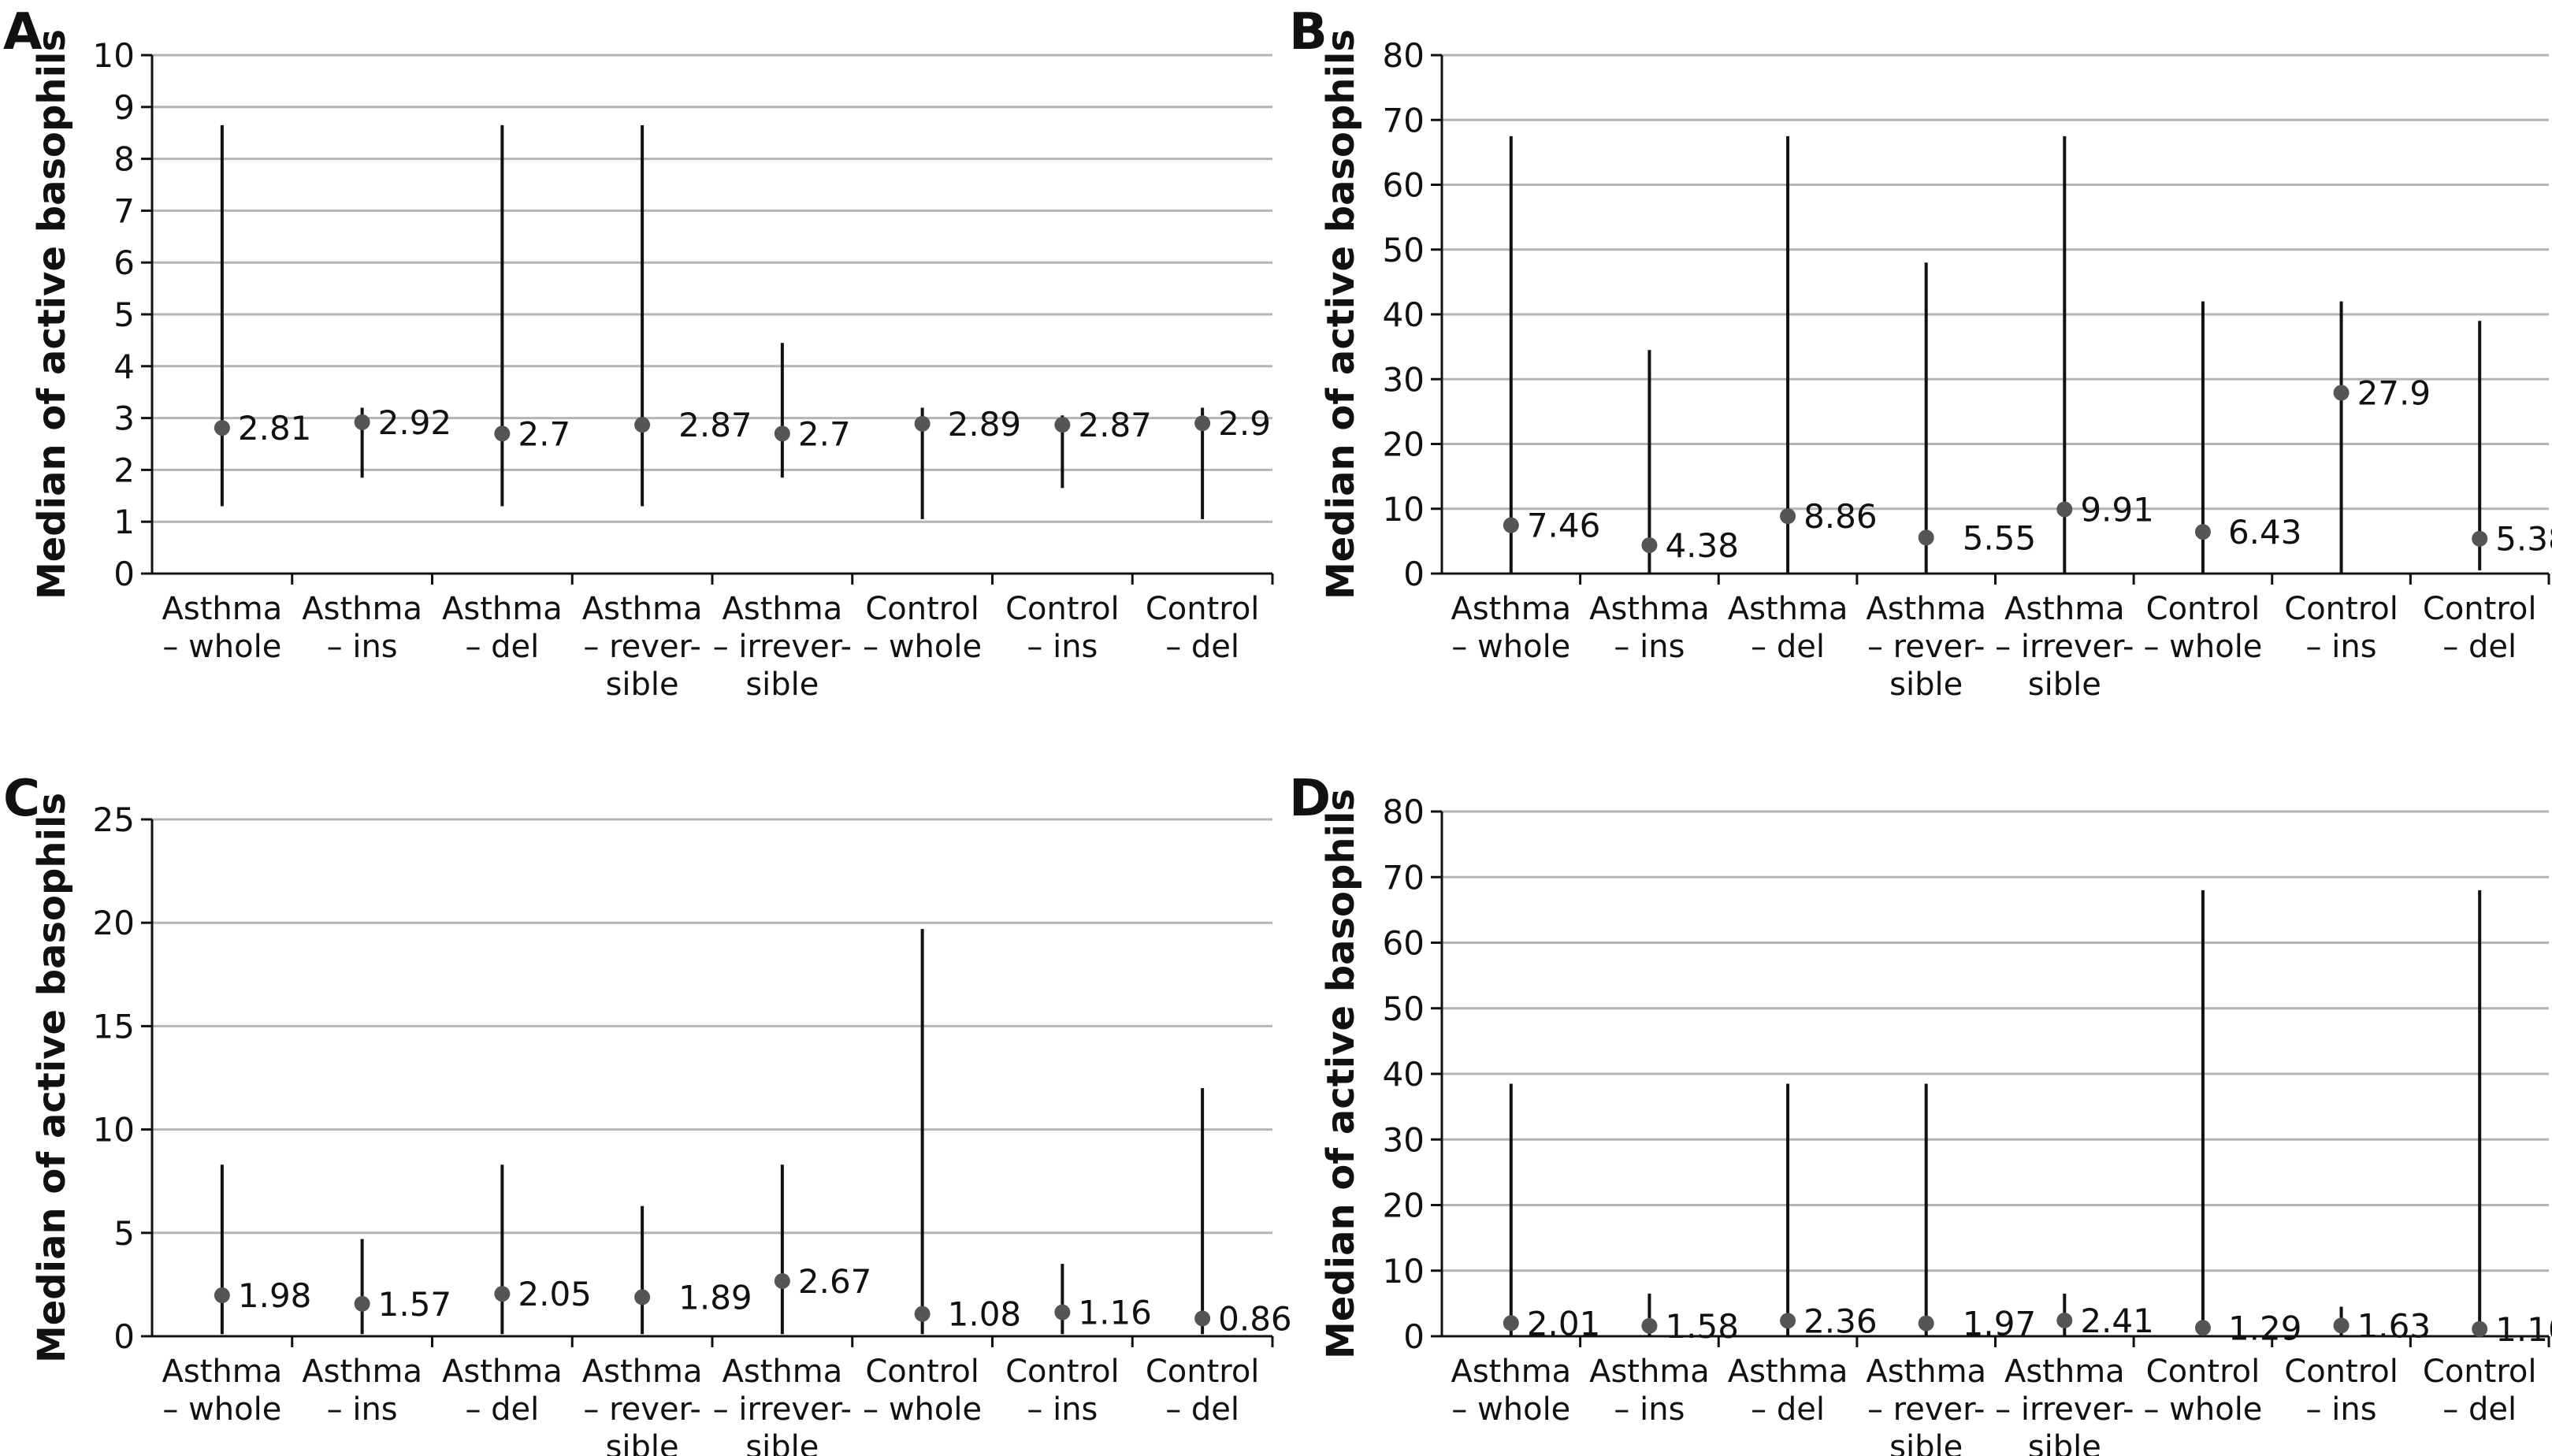  Describe the element at coordinates (2000, 537) in the screenshot. I see `median-value-label: 5.55` at that location.